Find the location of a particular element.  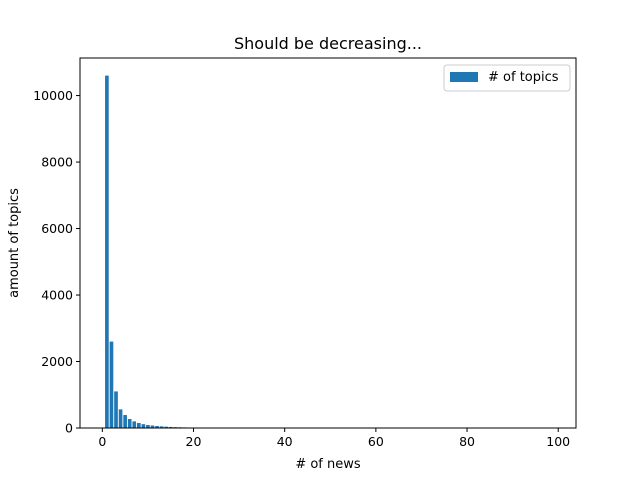

legend: # of topics is located at coordinates (507, 78).